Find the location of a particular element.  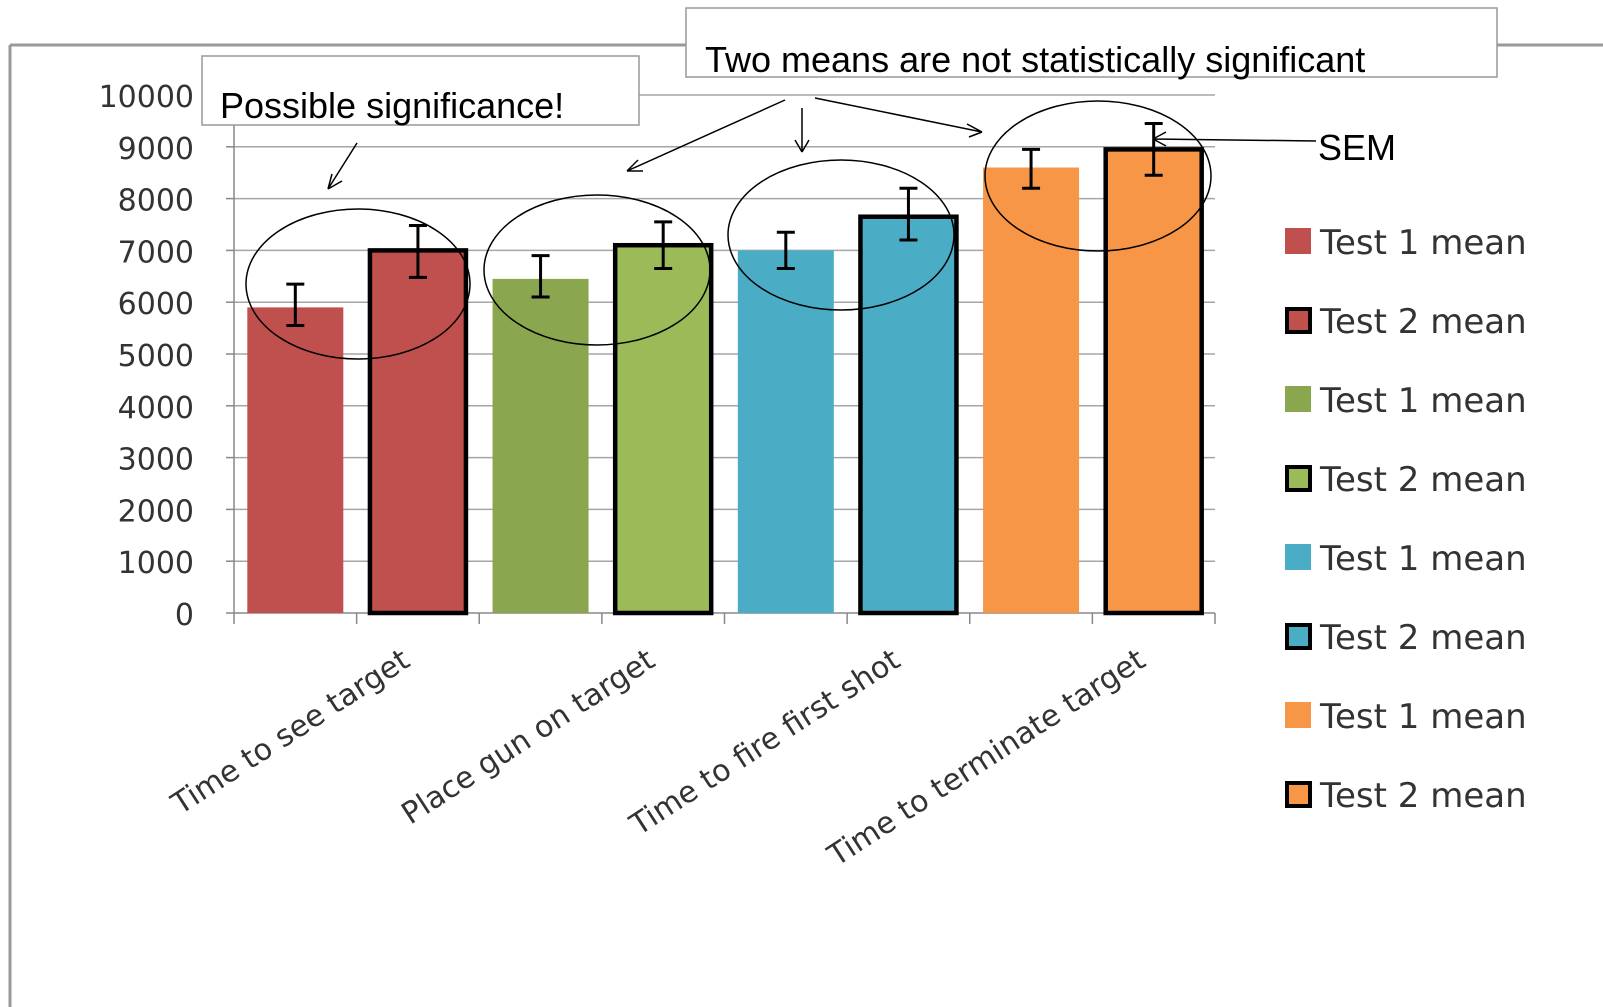

y-tick-label: 9000 is located at coordinates (156, 149).